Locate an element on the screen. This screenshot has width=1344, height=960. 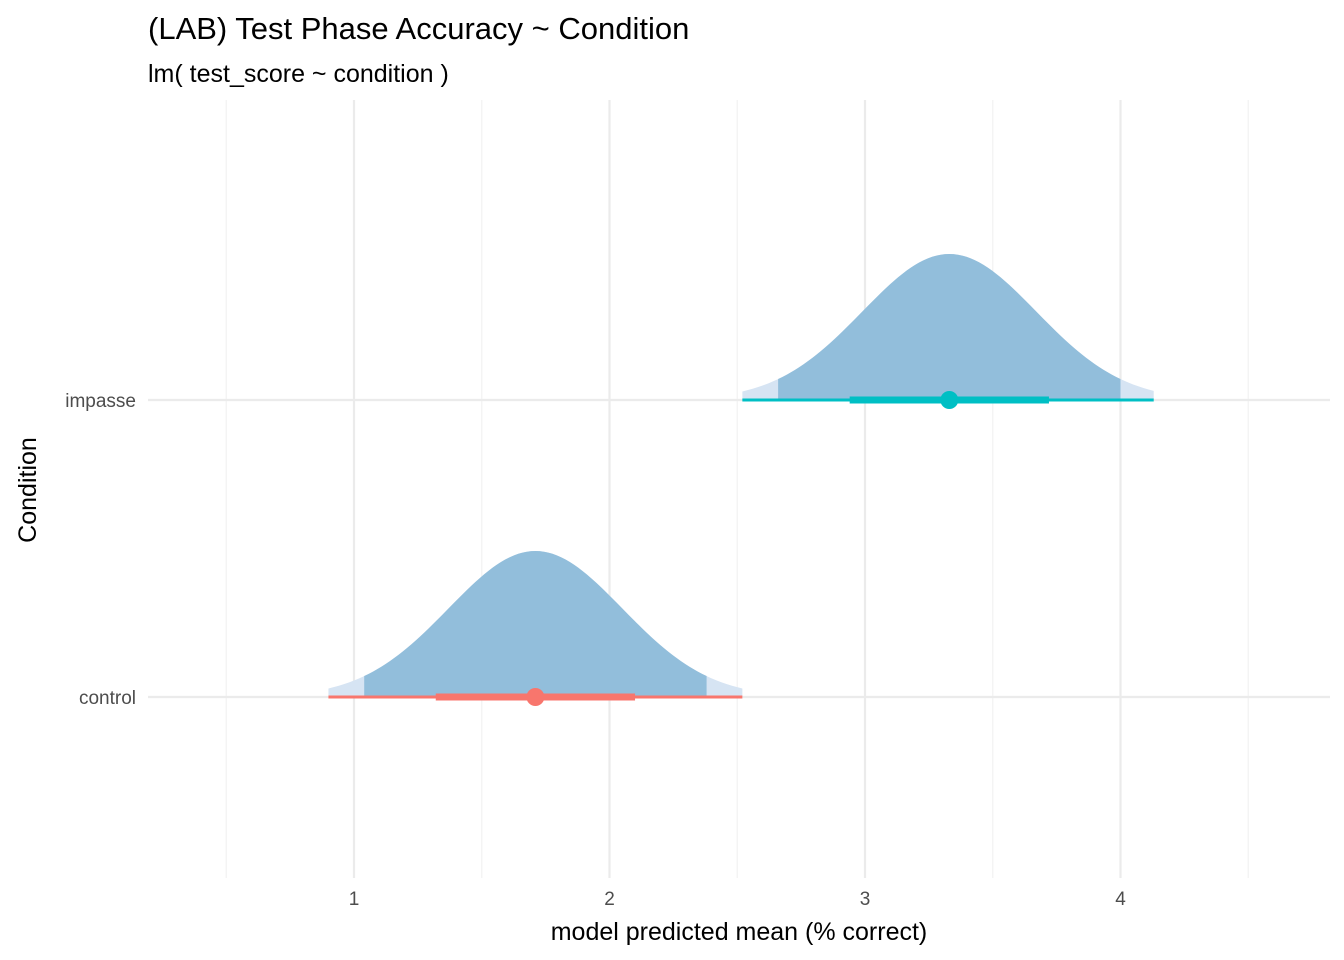
x-axis-title: model predicted mean (% correct) is located at coordinates (739, 932).